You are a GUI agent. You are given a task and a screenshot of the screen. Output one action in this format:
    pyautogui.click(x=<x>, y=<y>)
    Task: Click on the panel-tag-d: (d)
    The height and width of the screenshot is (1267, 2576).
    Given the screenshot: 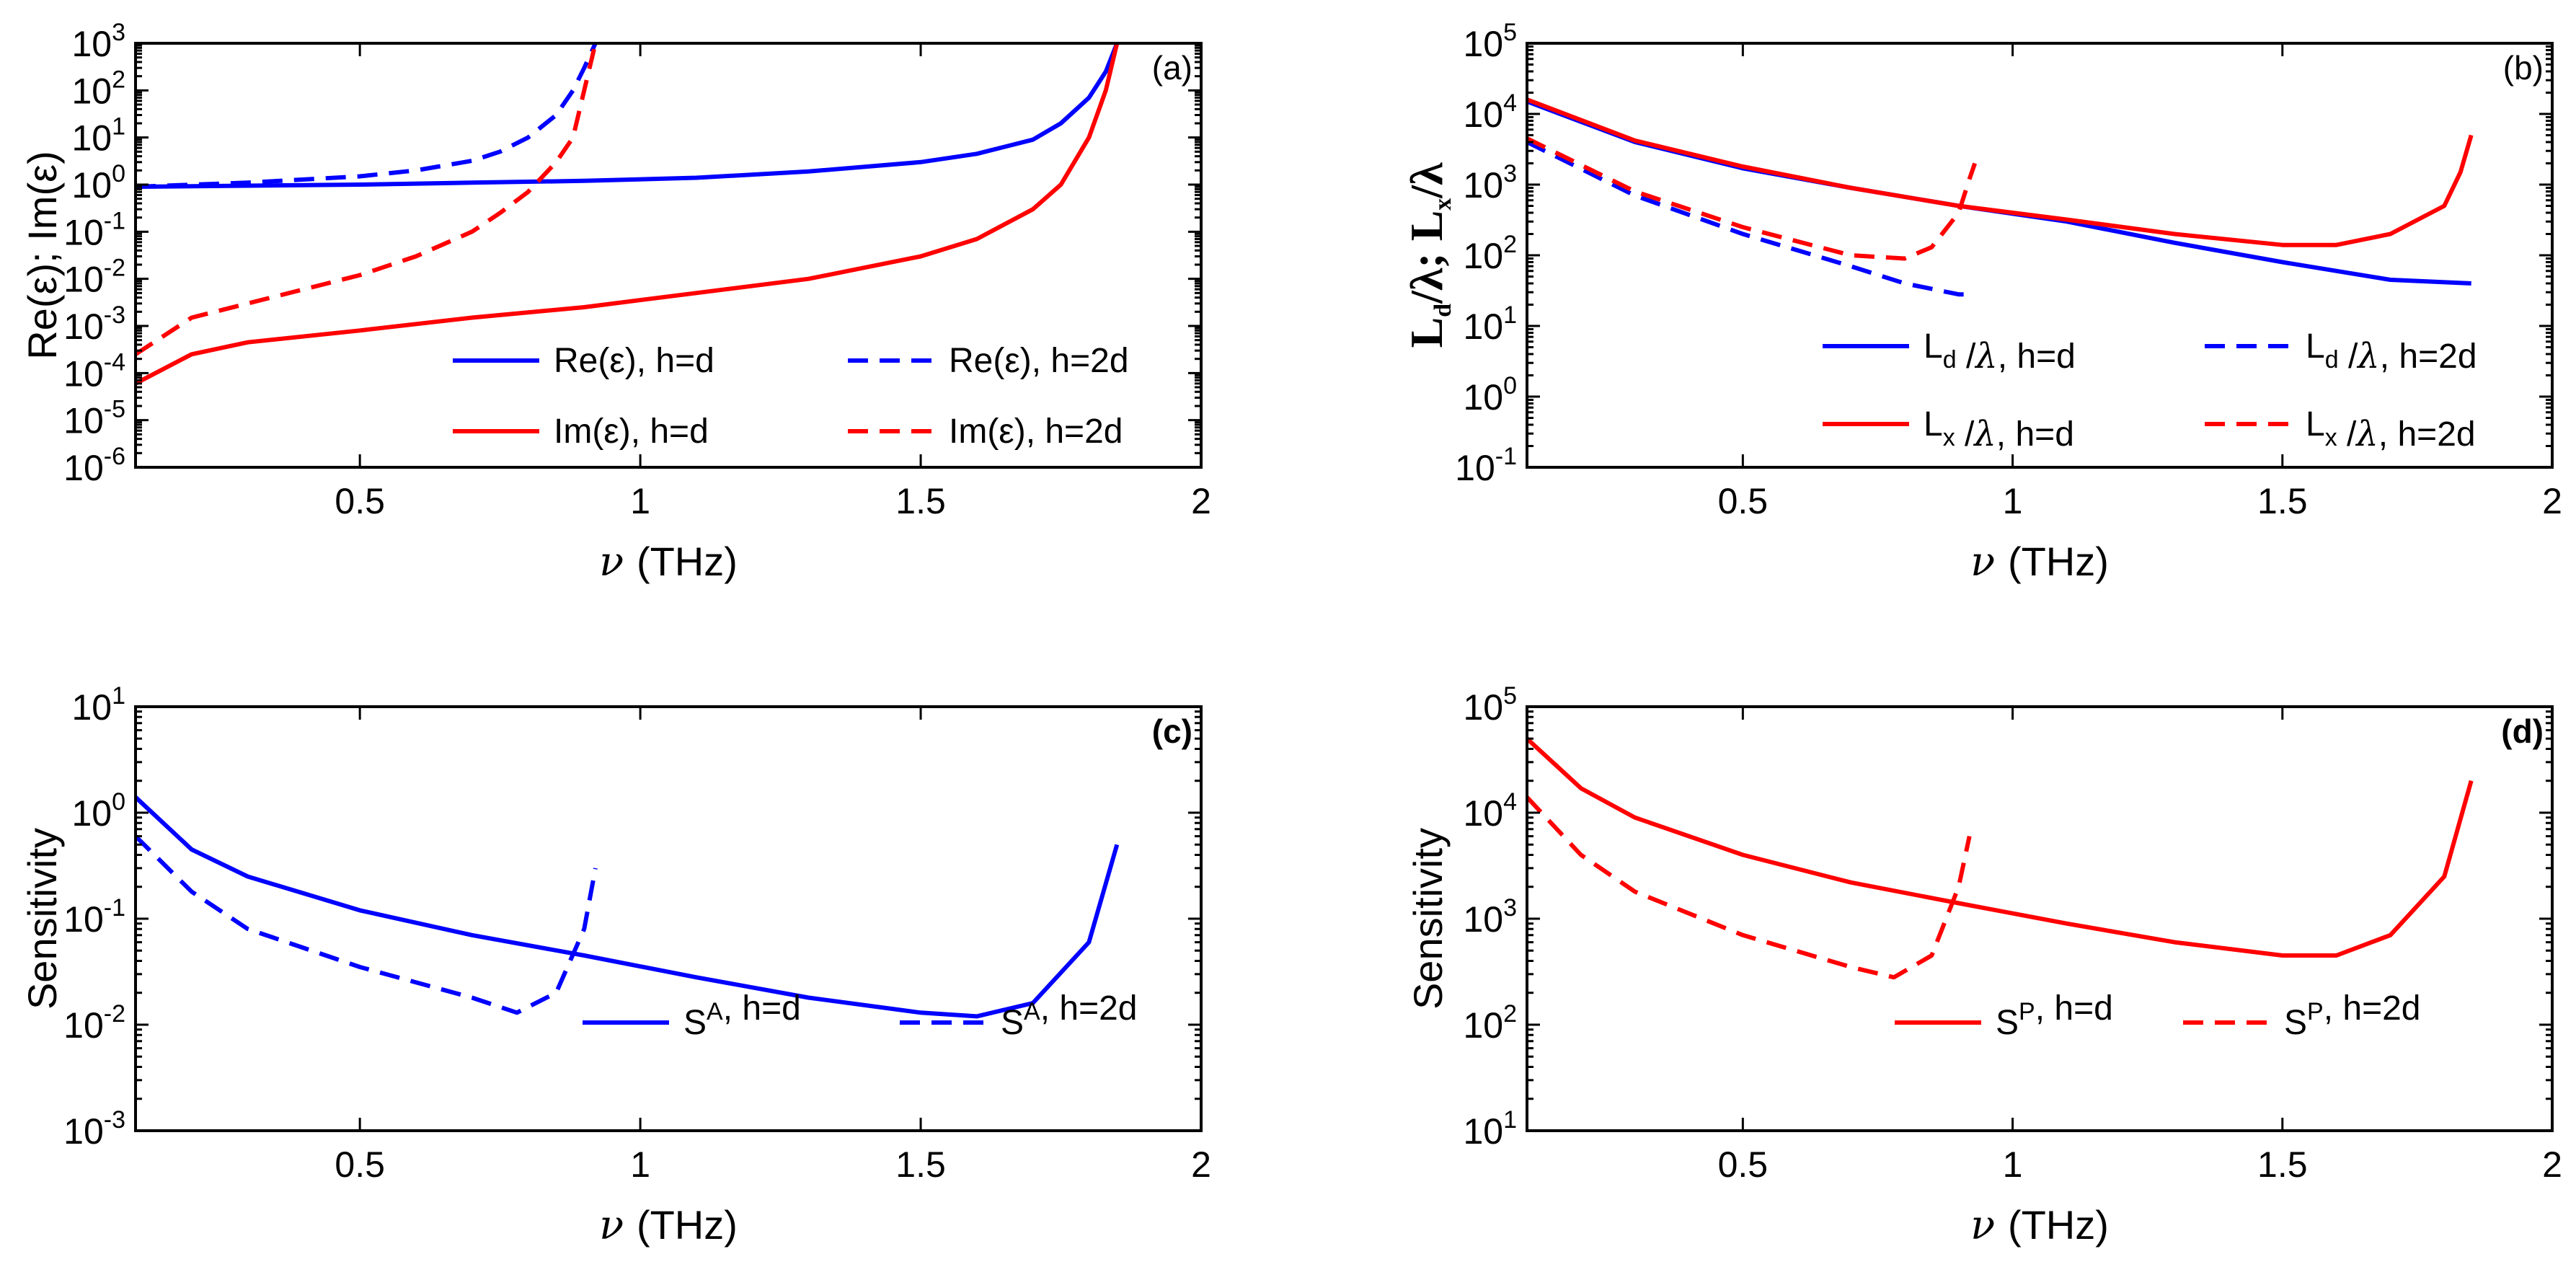 What is the action you would take?
    pyautogui.click(x=2522, y=731)
    